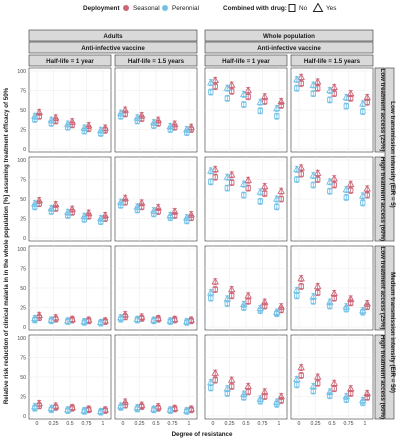  Describe the element at coordinates (202, 434) in the screenshot. I see `x-axis-title: Degree of resistance` at that location.